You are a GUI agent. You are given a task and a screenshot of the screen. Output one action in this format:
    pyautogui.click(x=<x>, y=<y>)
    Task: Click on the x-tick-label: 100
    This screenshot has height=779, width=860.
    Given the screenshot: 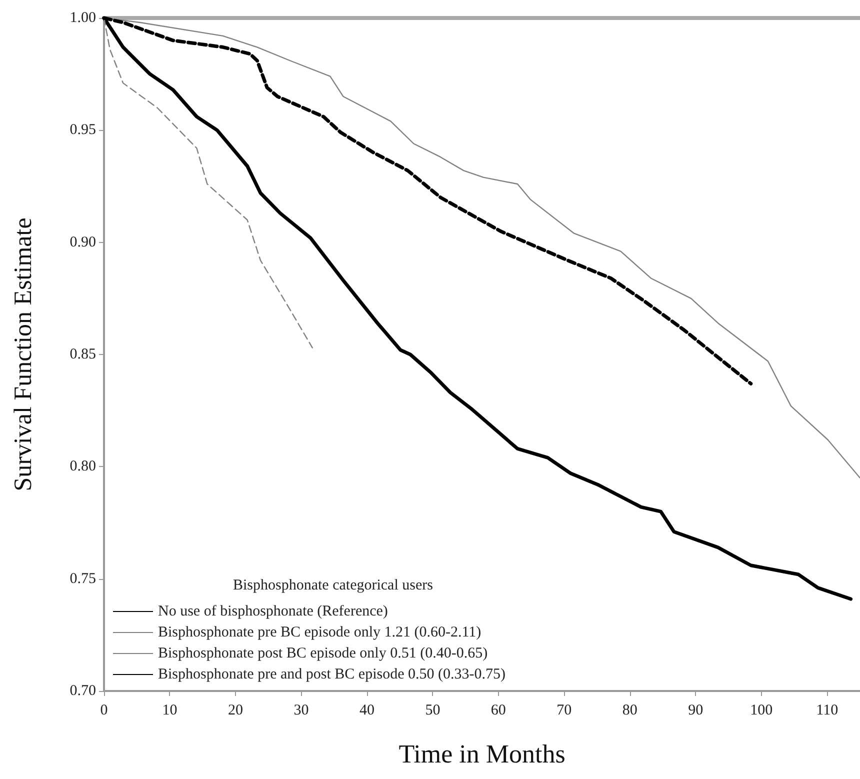 What is the action you would take?
    pyautogui.click(x=761, y=710)
    